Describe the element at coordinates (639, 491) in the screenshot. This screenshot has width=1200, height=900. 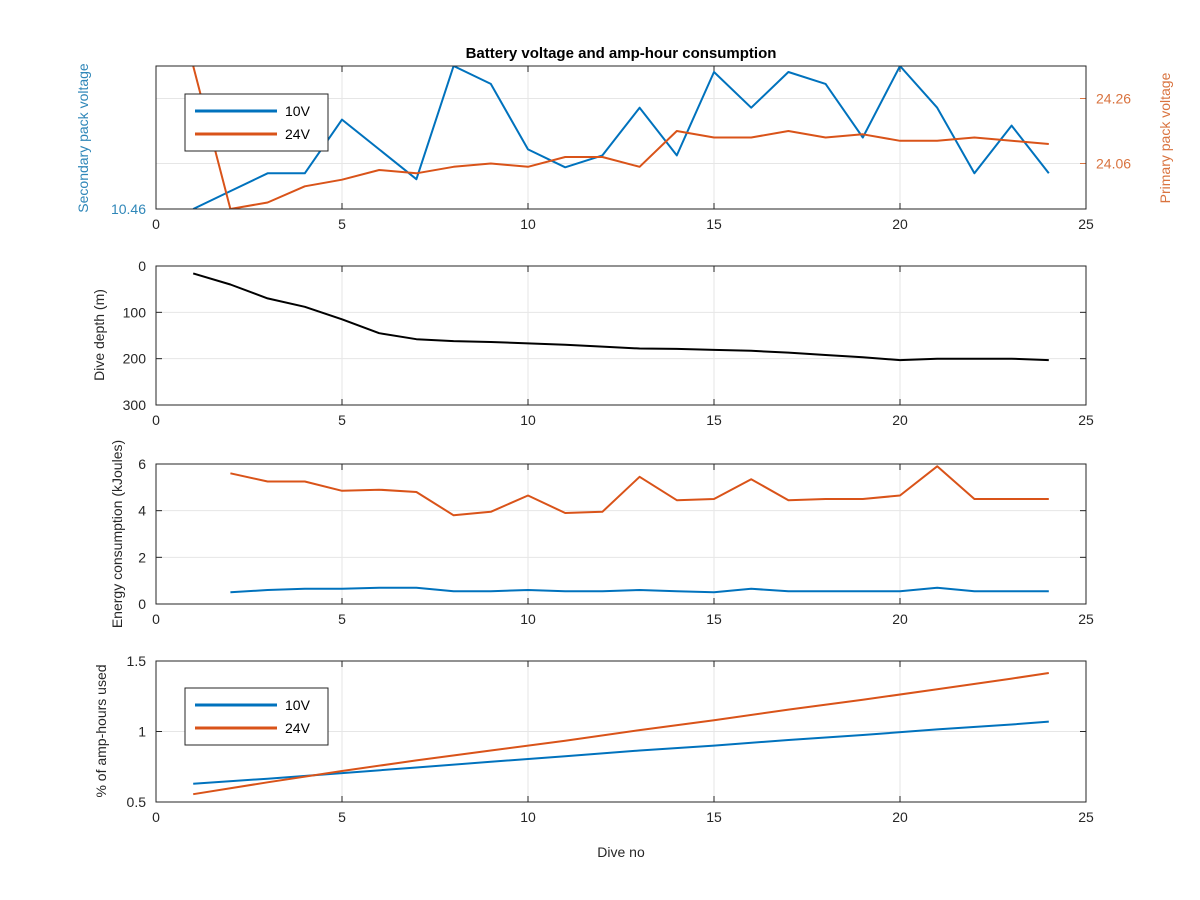
I see `series-line-orange` at that location.